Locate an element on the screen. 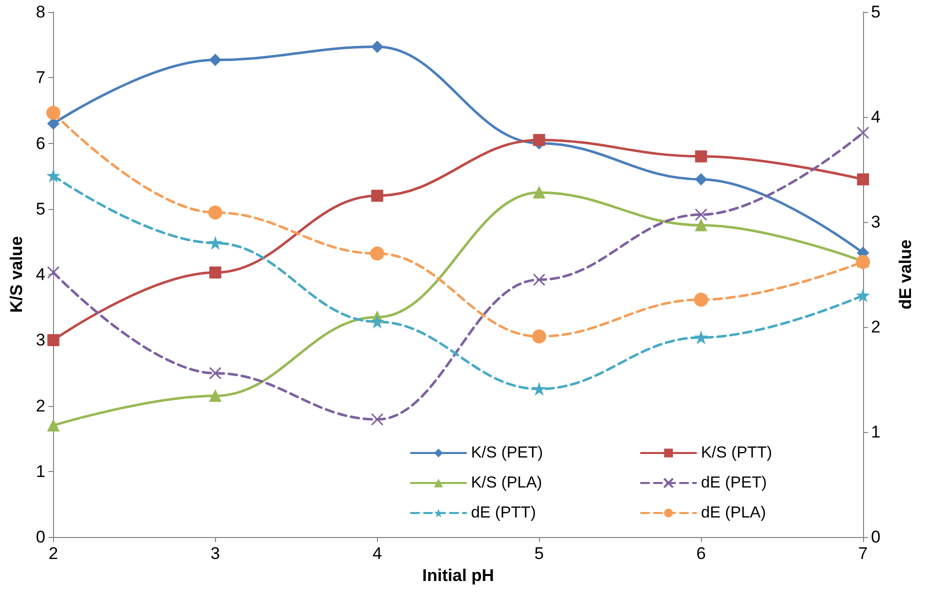 This screenshot has width=935, height=606. y-tick-label: 0 is located at coordinates (41, 537).